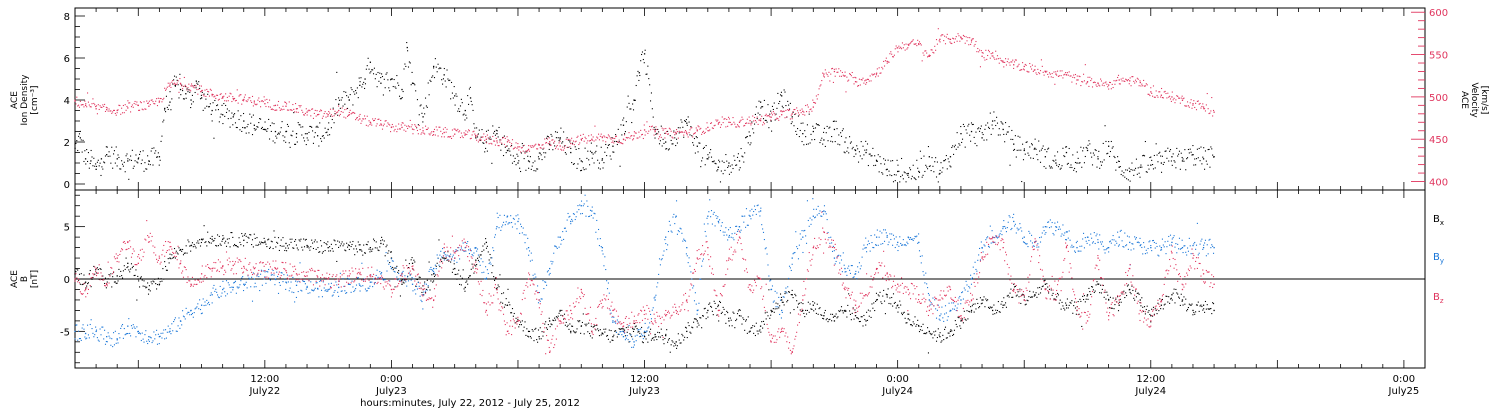 This screenshot has height=410, width=1500. I want to click on right-y-tick-label: 450, so click(1438, 140).